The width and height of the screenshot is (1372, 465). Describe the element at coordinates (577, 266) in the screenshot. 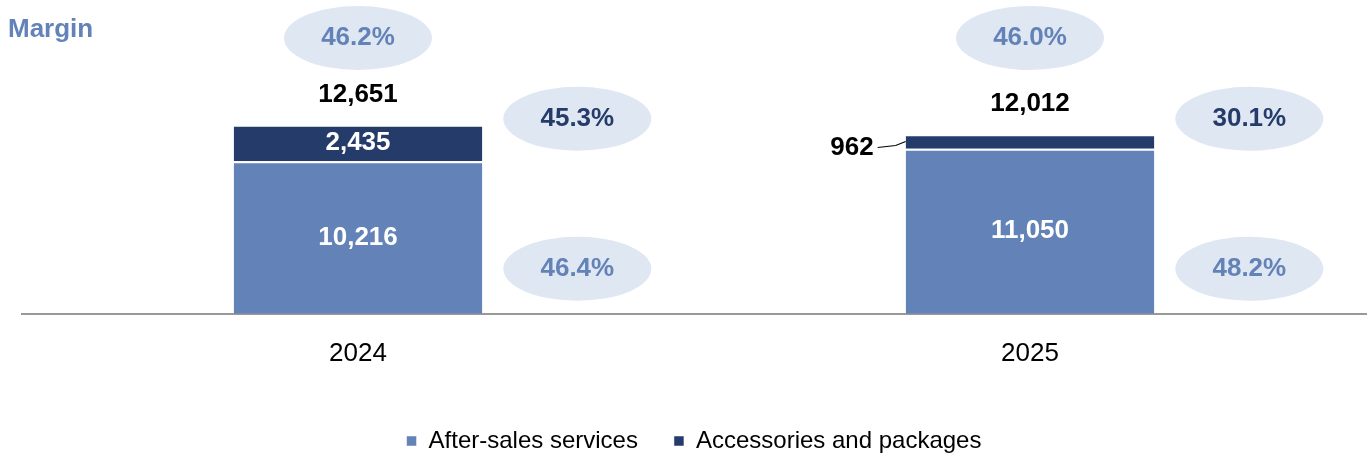

I see `annotation: 46.4%` at that location.